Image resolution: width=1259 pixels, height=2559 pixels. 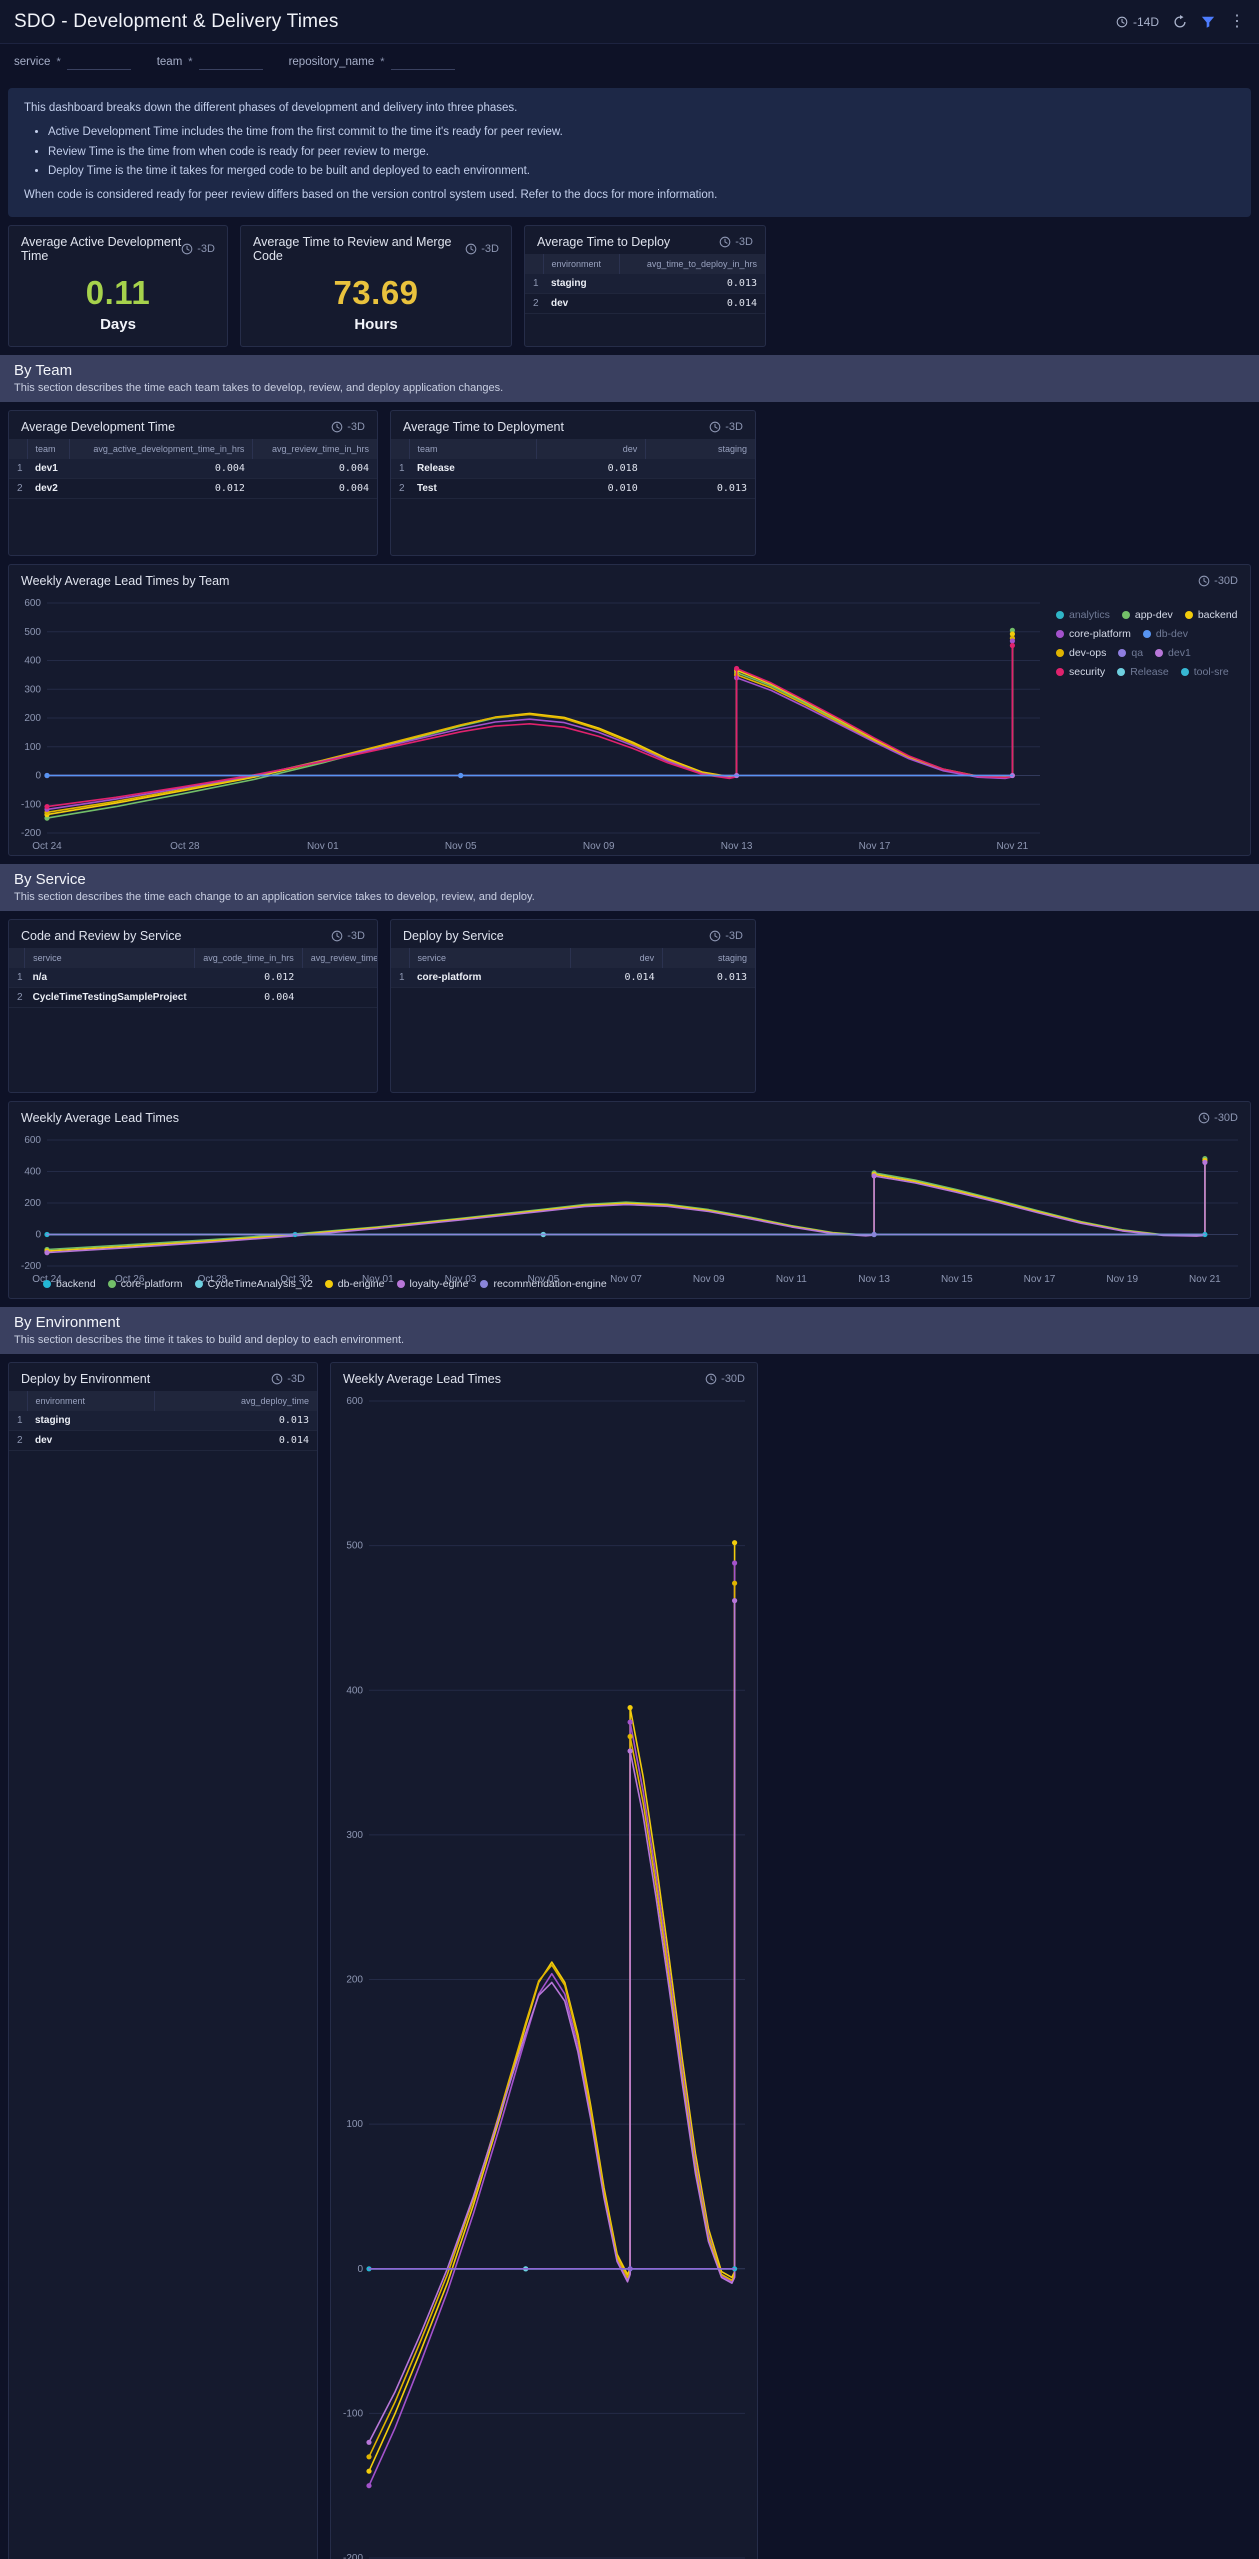 What do you see at coordinates (382, 61) in the screenshot?
I see `required-asterisk: *` at bounding box center [382, 61].